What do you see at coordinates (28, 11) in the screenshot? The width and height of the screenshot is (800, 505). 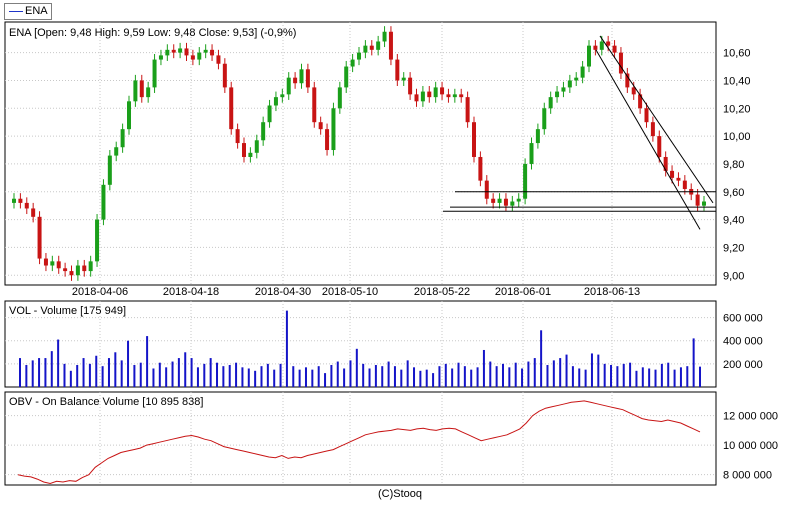 I see `legend: ENA` at bounding box center [28, 11].